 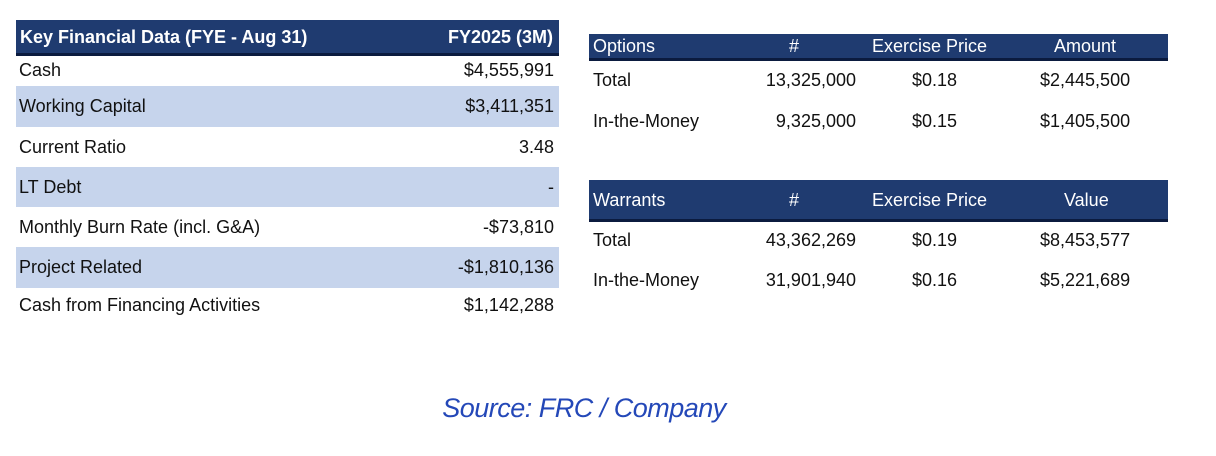 What do you see at coordinates (40, 70) in the screenshot?
I see `row-label: Cash` at bounding box center [40, 70].